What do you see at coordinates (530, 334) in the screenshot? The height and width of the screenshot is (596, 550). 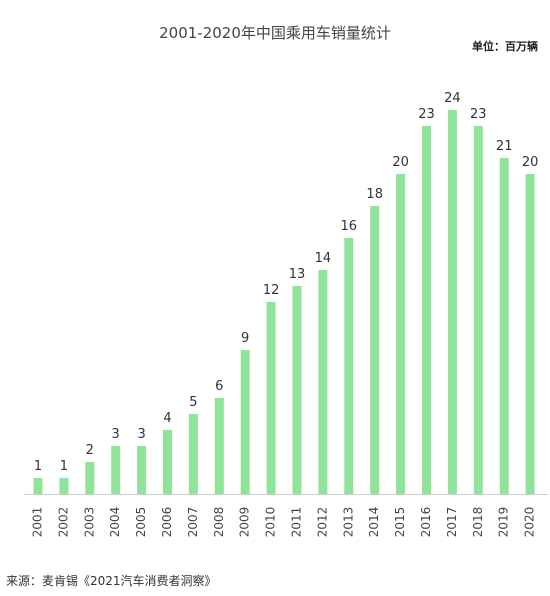 I see `bar-2020` at bounding box center [530, 334].